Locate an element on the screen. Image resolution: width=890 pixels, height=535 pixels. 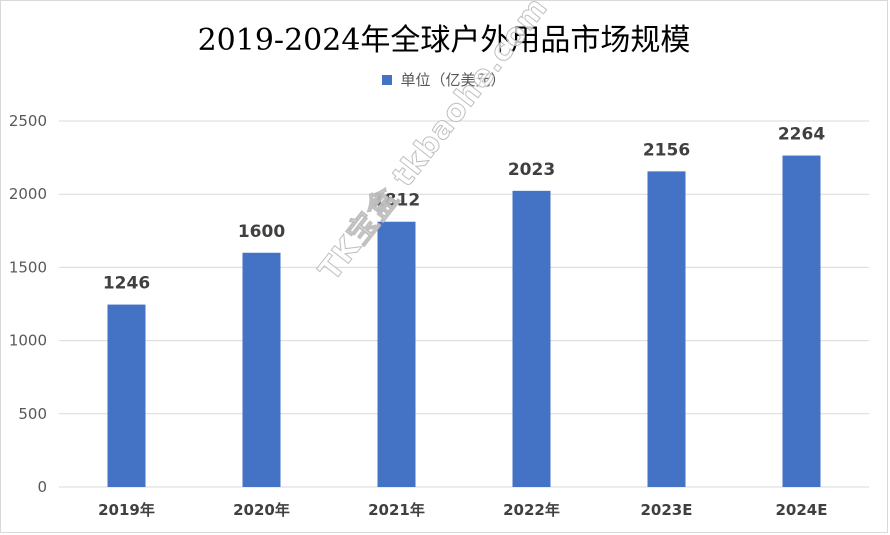
x-category-label: 2020年 is located at coordinates (261, 510).